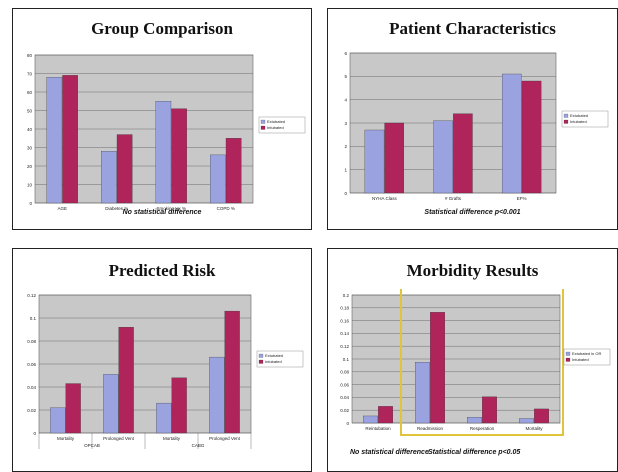 The height and width of the screenshot is (472, 618). Describe the element at coordinates (162, 28) in the screenshot. I see `slide-title: Group Comparison` at that location.